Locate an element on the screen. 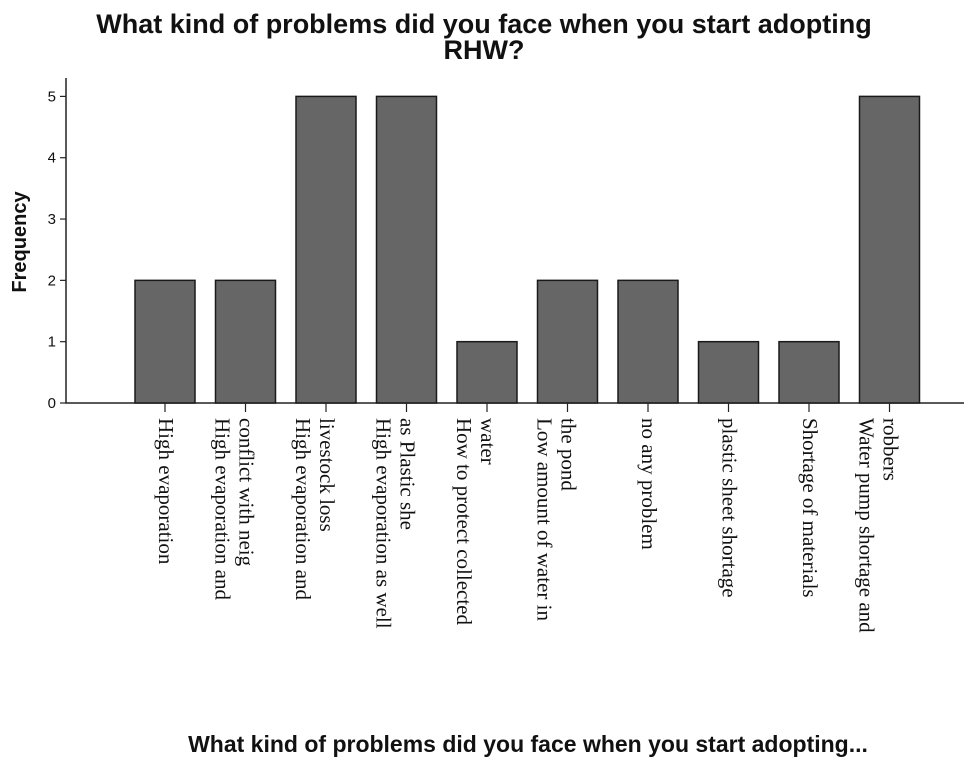 The width and height of the screenshot is (968, 761). x-tick-label-7: no any problem is located at coordinates (649, 484).